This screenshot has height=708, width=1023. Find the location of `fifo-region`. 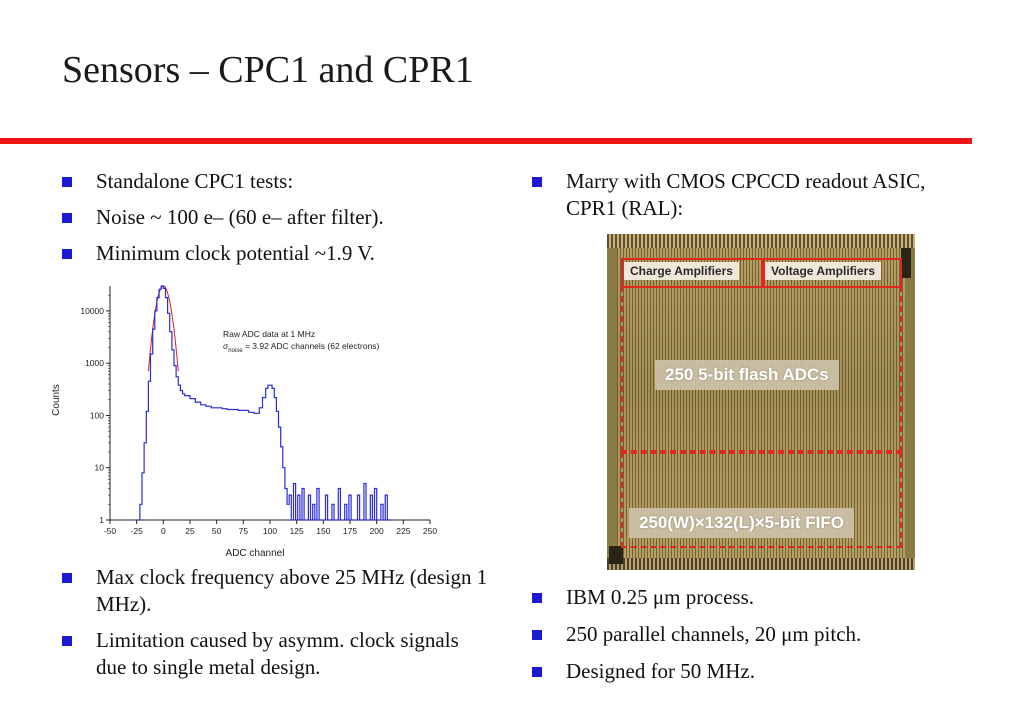

fifo-region is located at coordinates (761, 500).